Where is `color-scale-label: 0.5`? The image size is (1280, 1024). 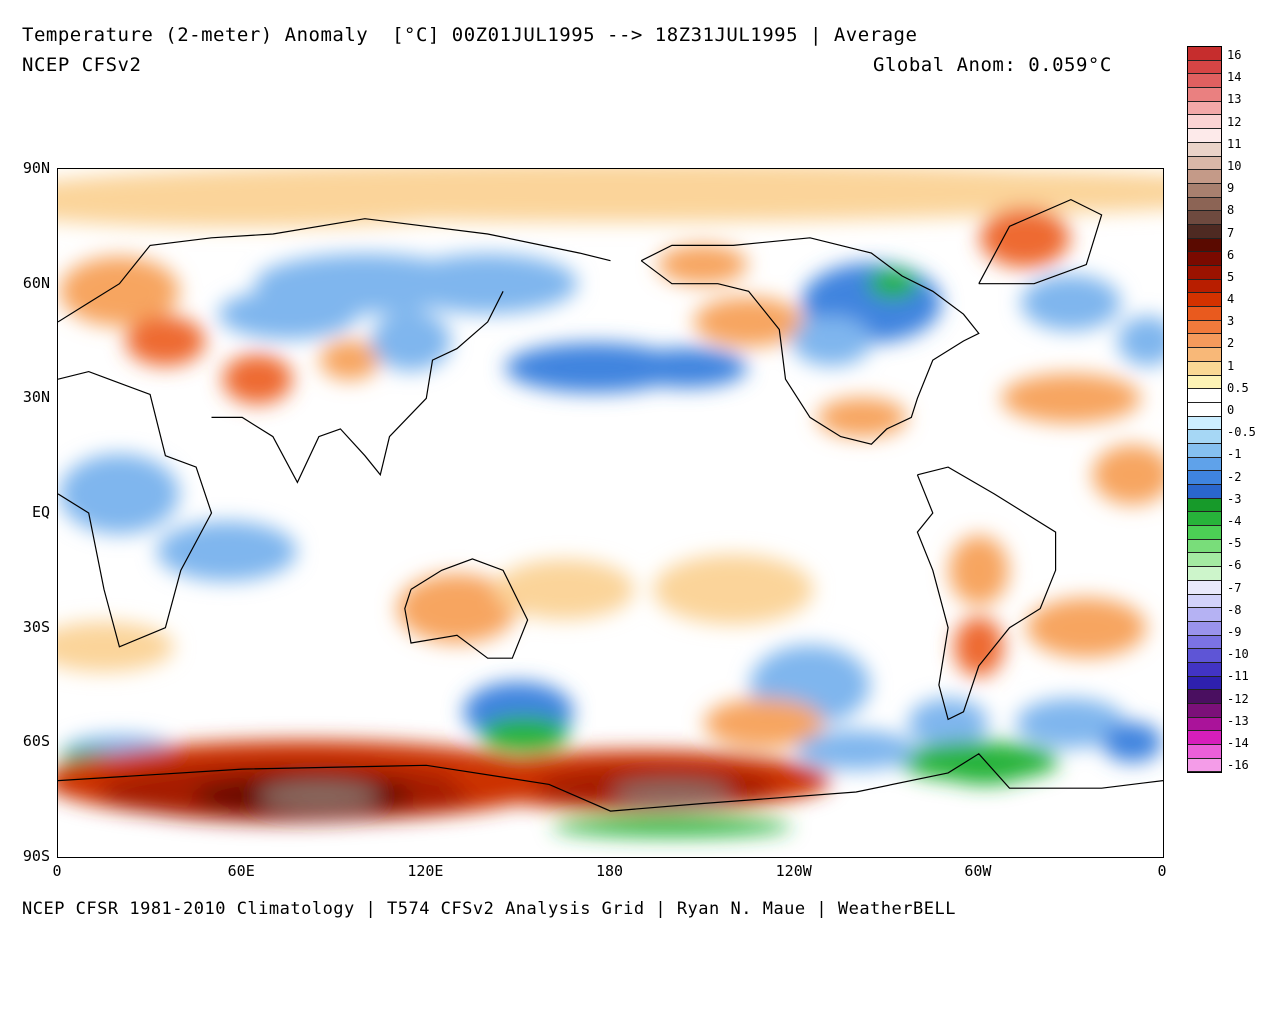
color-scale-label: 0.5 is located at coordinates (1238, 387).